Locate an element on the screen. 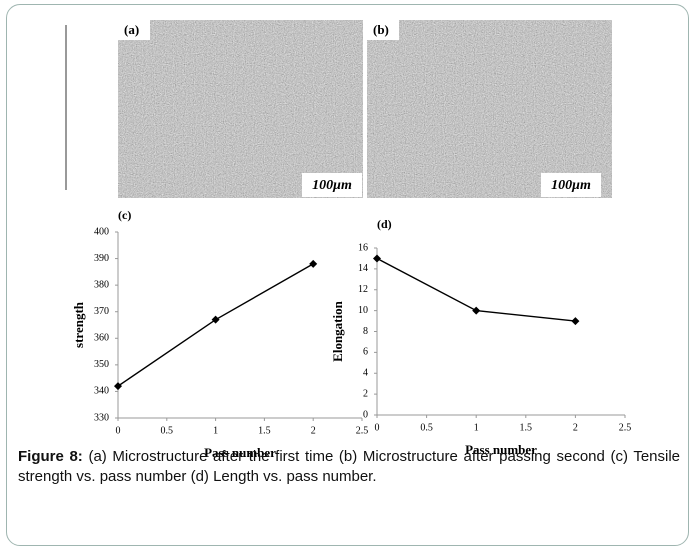 Image resolution: width=699 pixels, height=550 pixels. micrograph-b is located at coordinates (489, 109).